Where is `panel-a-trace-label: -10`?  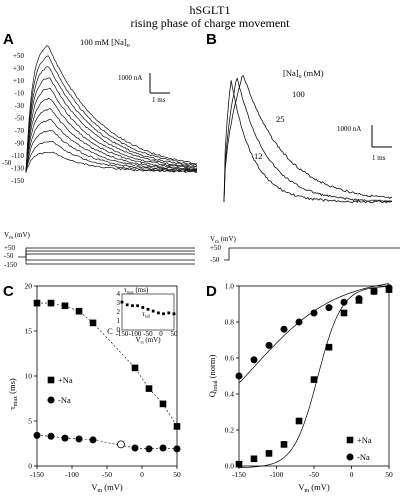
panel-a-trace-label: -10 is located at coordinates (20, 94).